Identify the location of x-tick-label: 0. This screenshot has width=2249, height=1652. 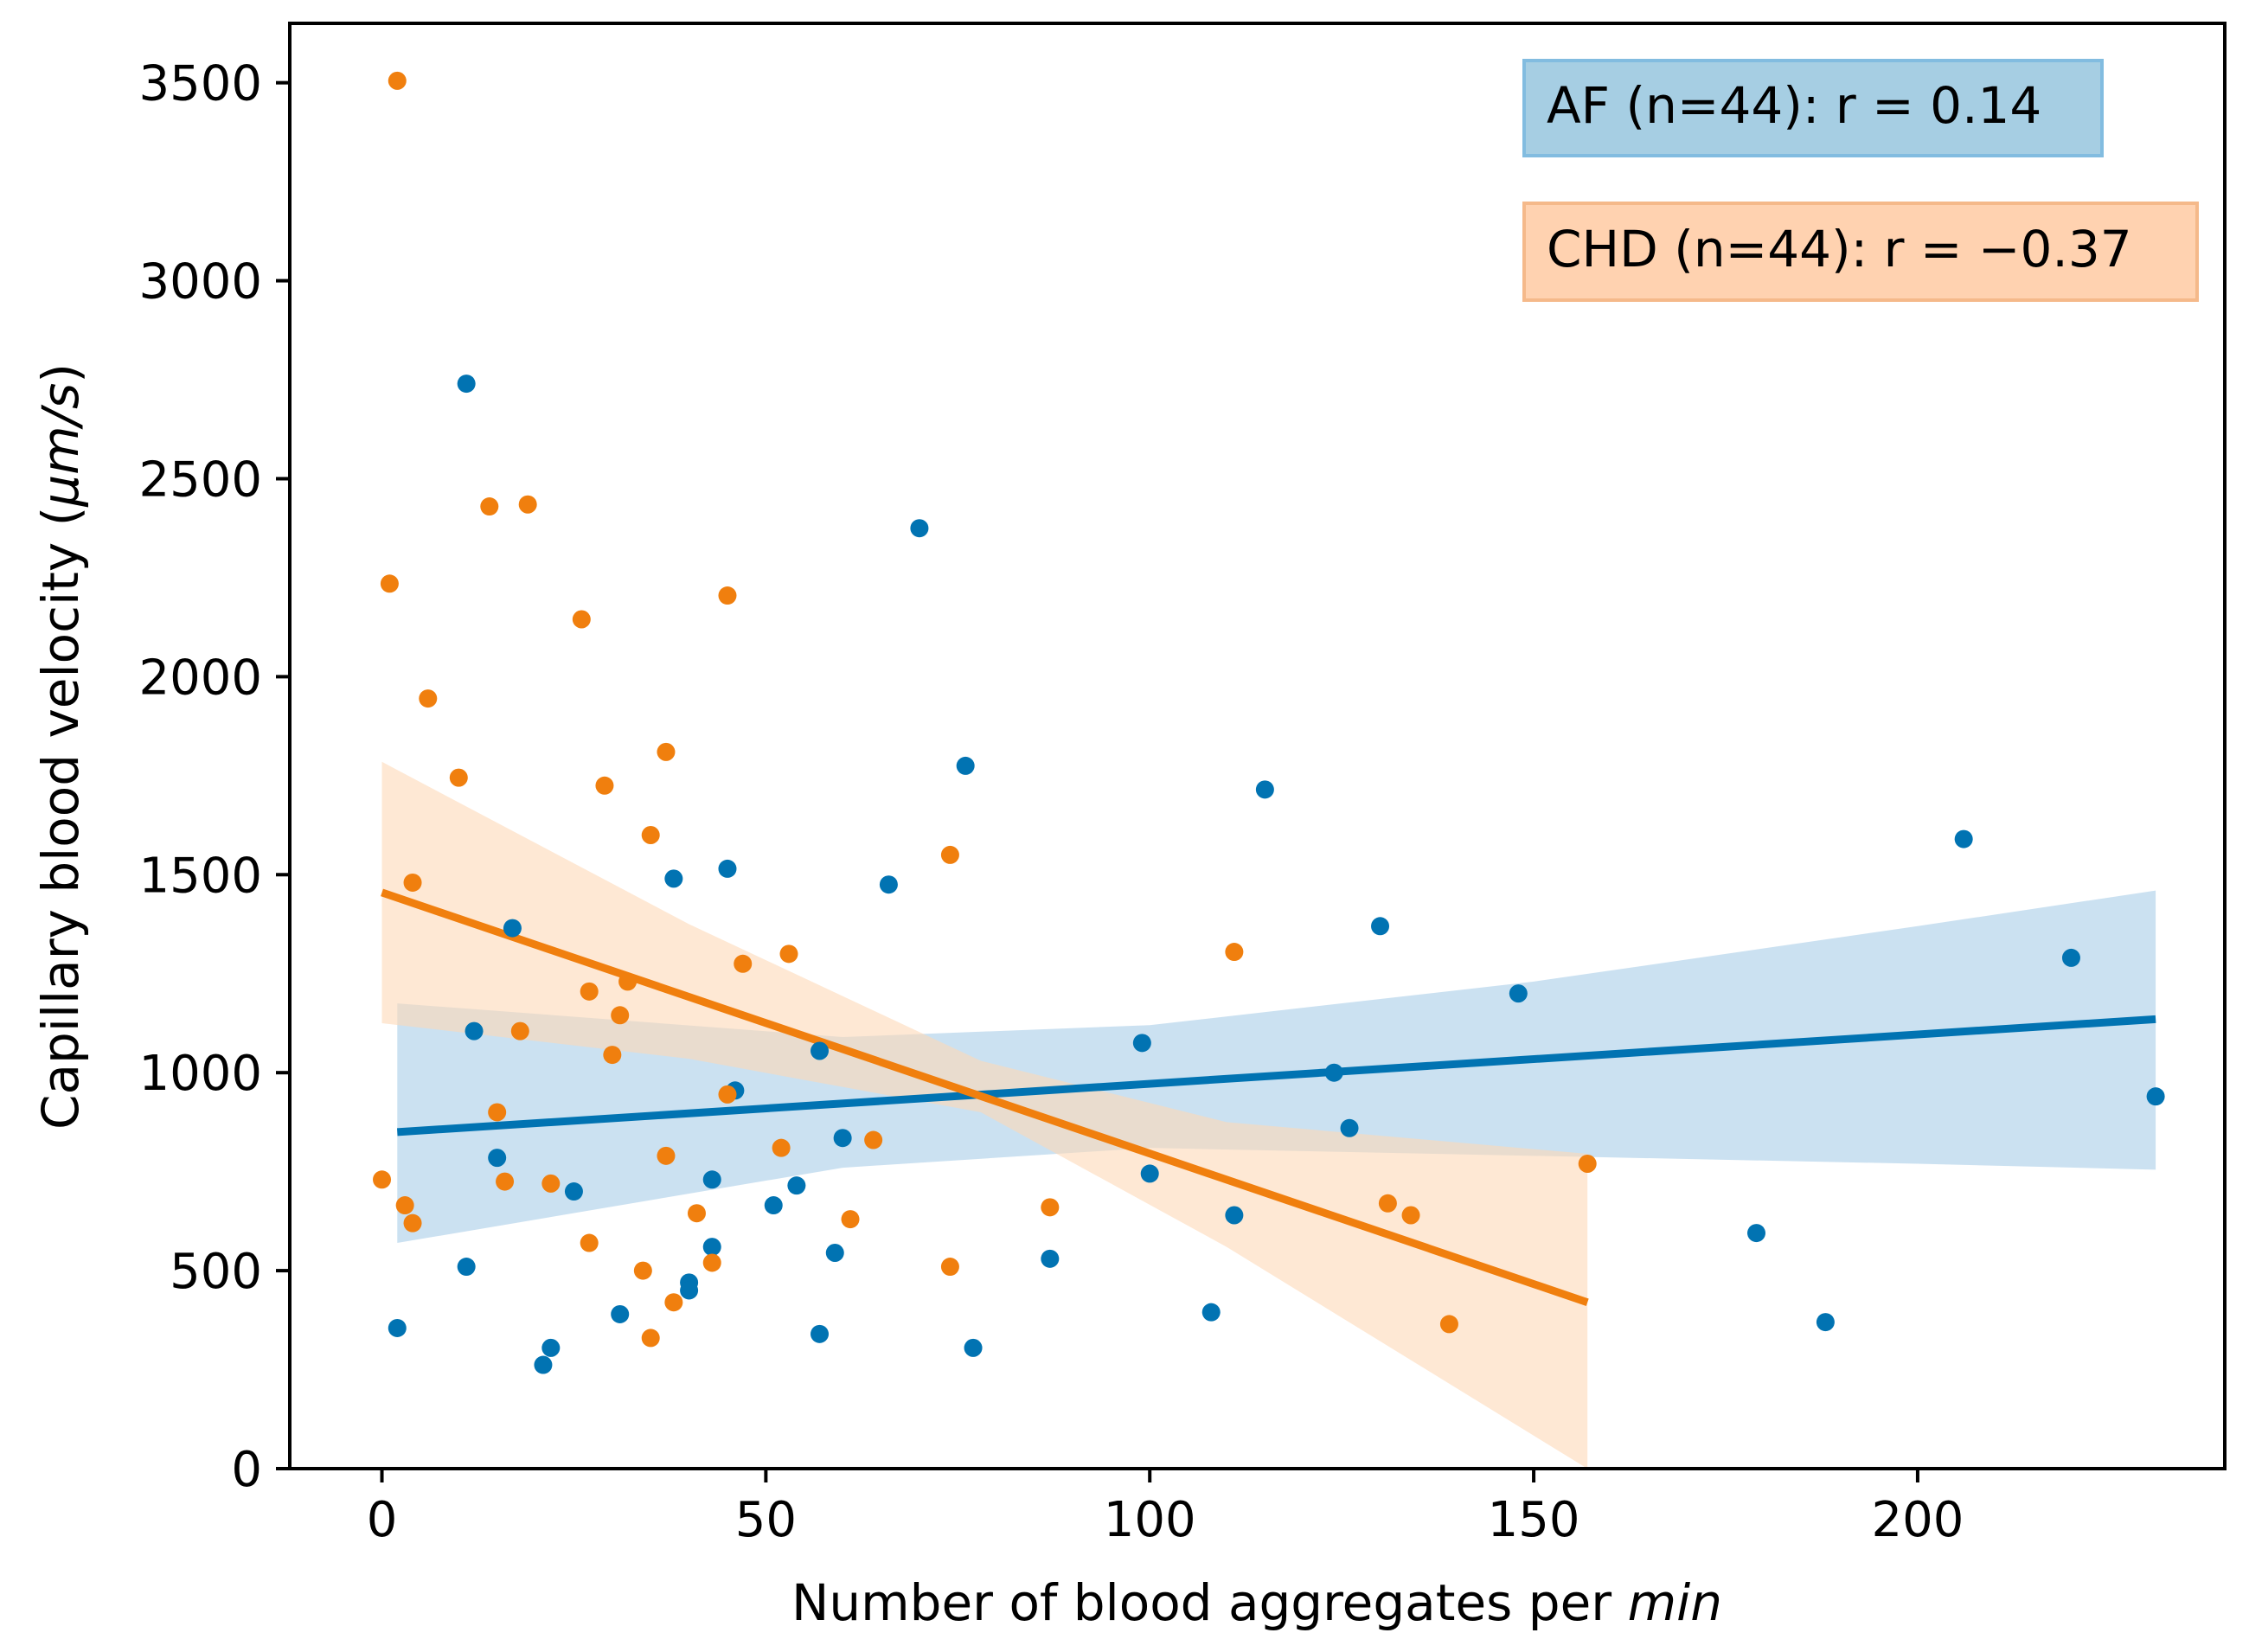
(382, 1520).